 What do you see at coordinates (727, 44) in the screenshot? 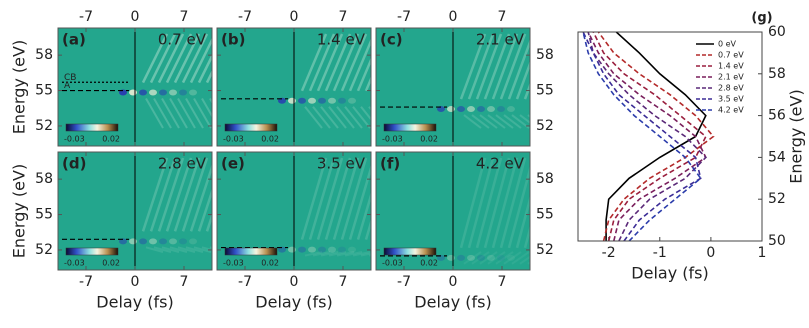
I see `legend-label: 0 eV` at bounding box center [727, 44].